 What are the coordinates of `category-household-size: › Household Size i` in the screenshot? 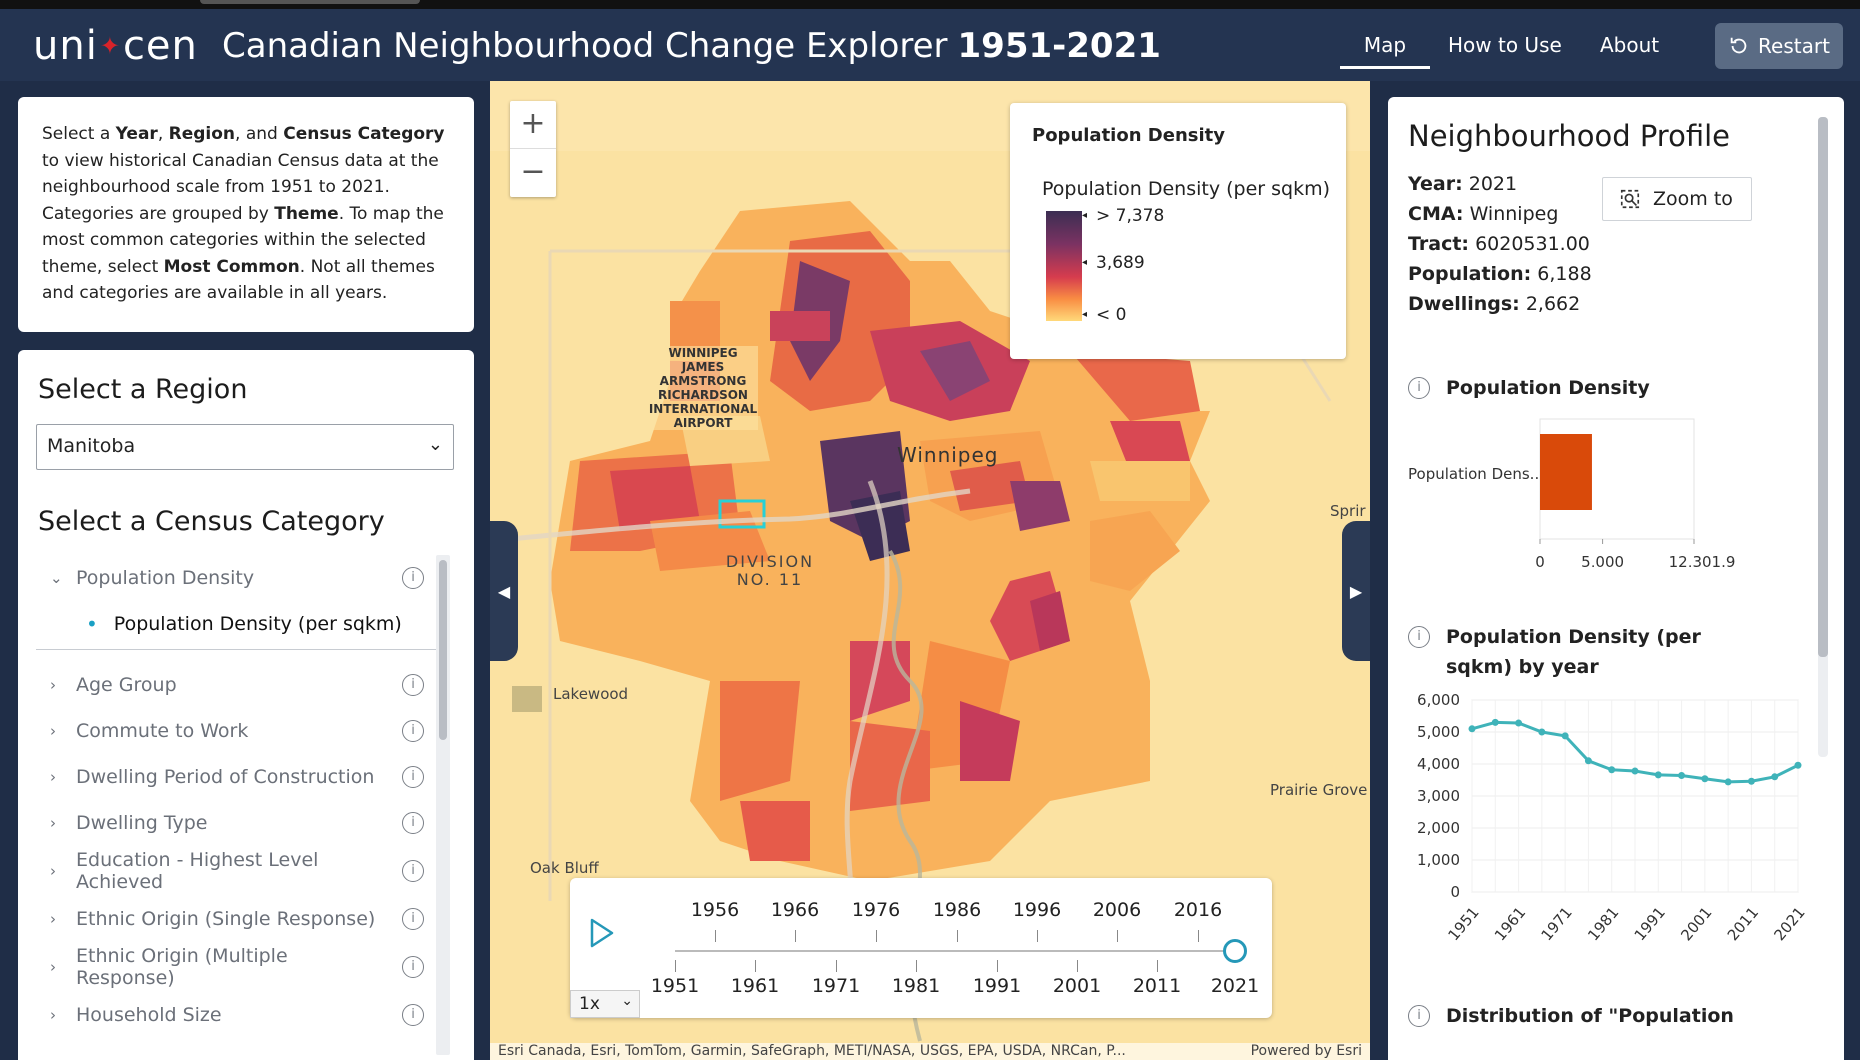 It's located at (246, 1015).